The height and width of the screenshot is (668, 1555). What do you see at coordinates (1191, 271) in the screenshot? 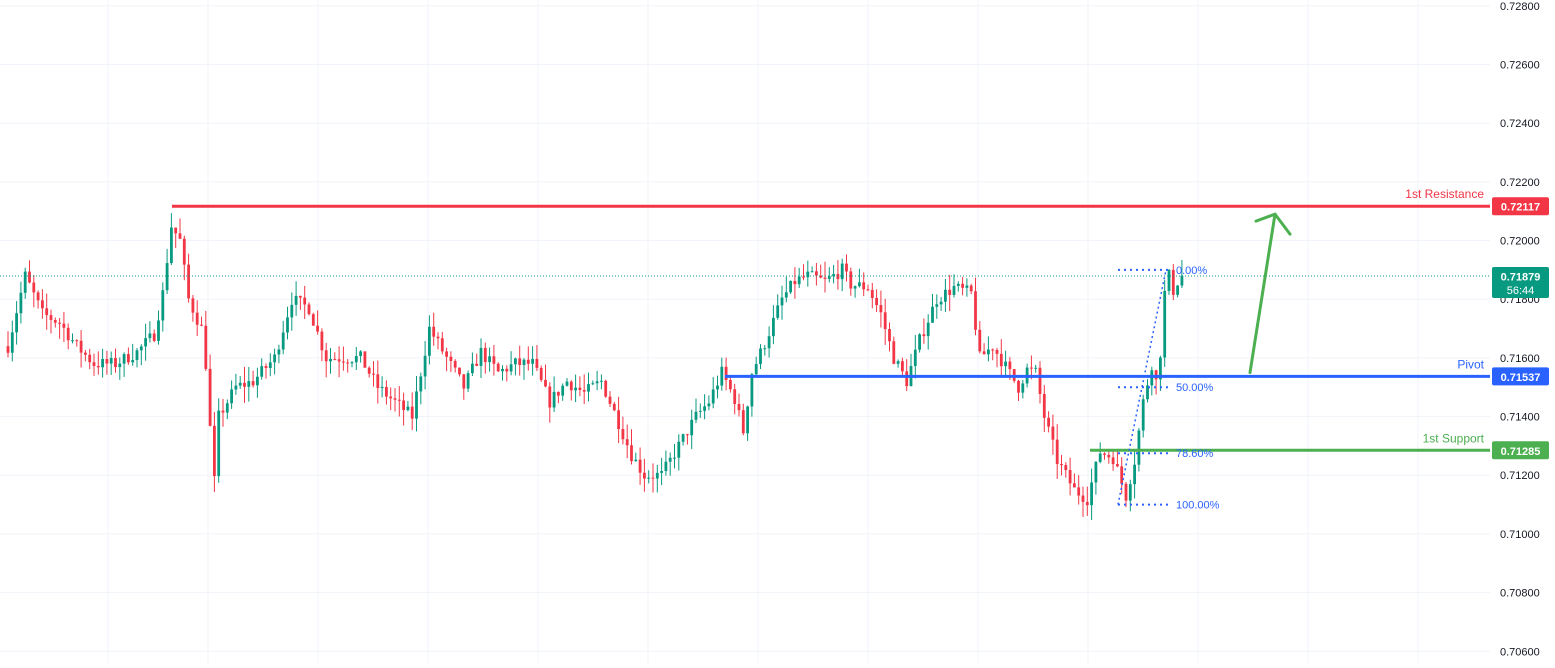
I see `fib-level-label: 0.00%` at bounding box center [1191, 271].